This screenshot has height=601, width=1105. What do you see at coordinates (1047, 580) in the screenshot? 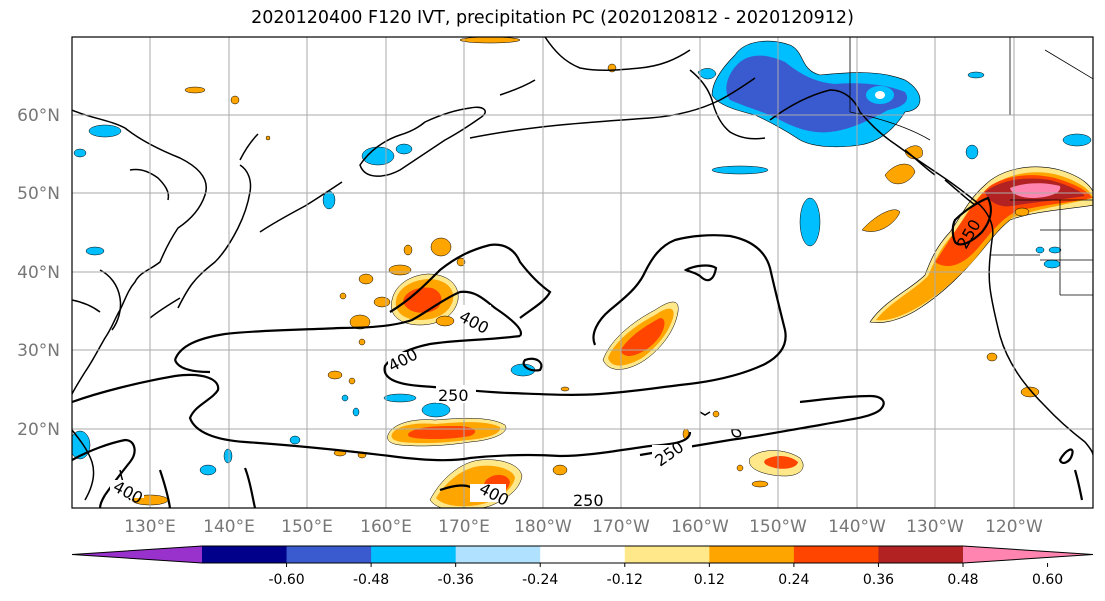
I see `colorbar-label: 0.60` at bounding box center [1047, 580].